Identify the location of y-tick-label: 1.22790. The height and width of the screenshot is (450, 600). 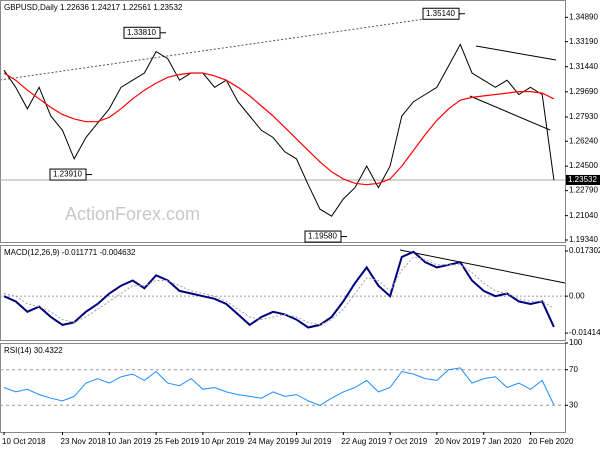
(583, 190).